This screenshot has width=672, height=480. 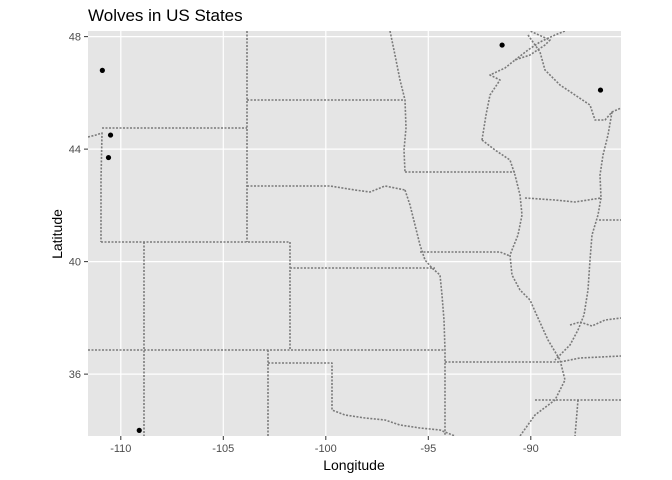 What do you see at coordinates (531, 449) in the screenshot?
I see `x-tick-label: -90` at bounding box center [531, 449].